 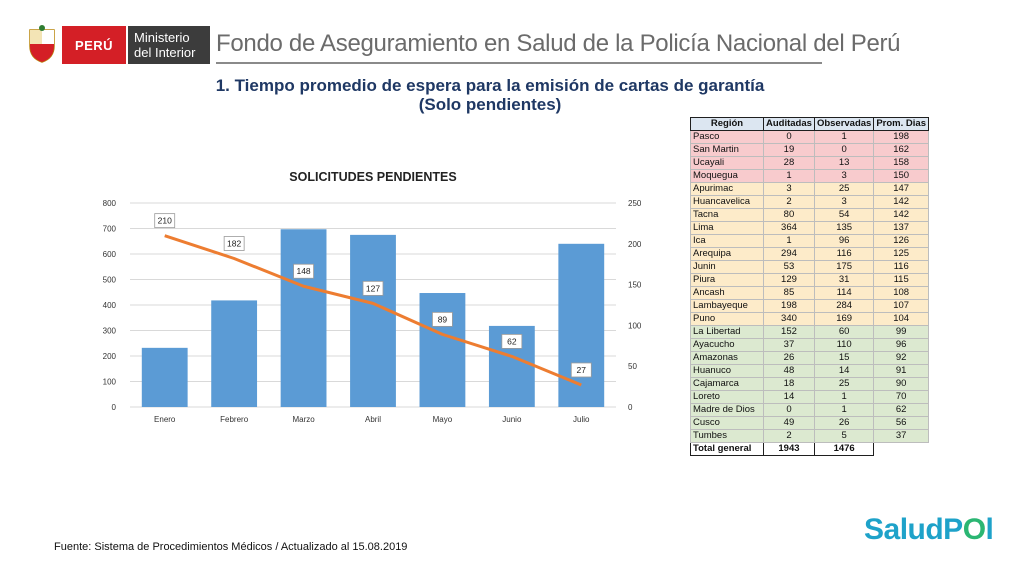 I want to click on cell-auditadas: 26, so click(x=789, y=358).